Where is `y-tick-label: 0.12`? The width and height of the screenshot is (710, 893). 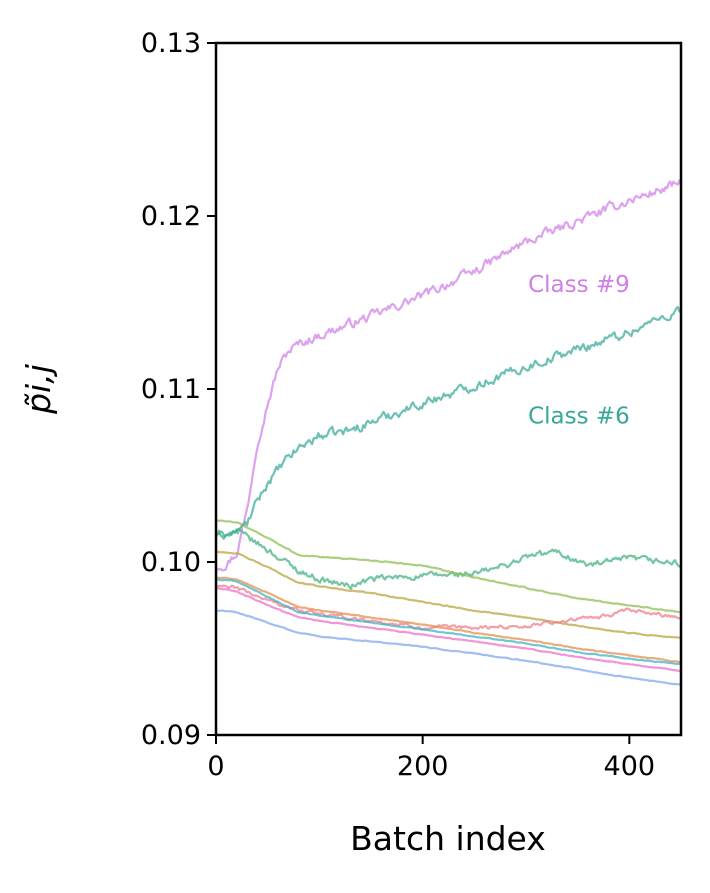 y-tick-label: 0.12 is located at coordinates (171, 216).